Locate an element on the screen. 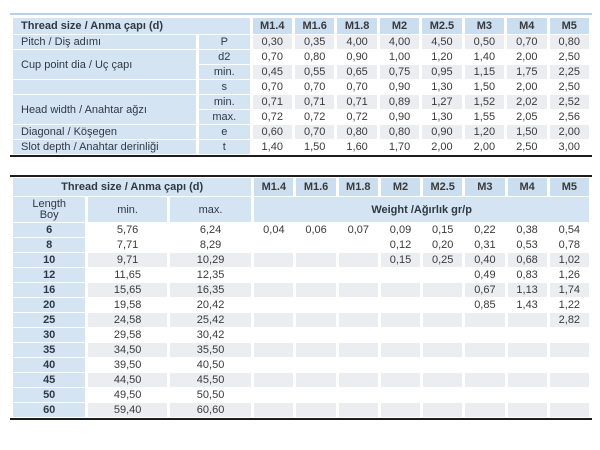 The width and height of the screenshot is (600, 450). spec-value-cell: 0,71 is located at coordinates (314, 102).